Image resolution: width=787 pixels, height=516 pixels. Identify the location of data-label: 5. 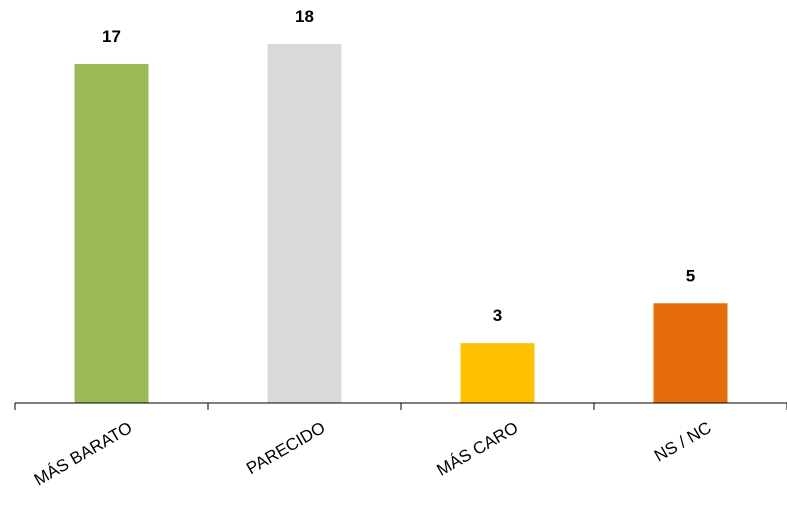
(690, 275).